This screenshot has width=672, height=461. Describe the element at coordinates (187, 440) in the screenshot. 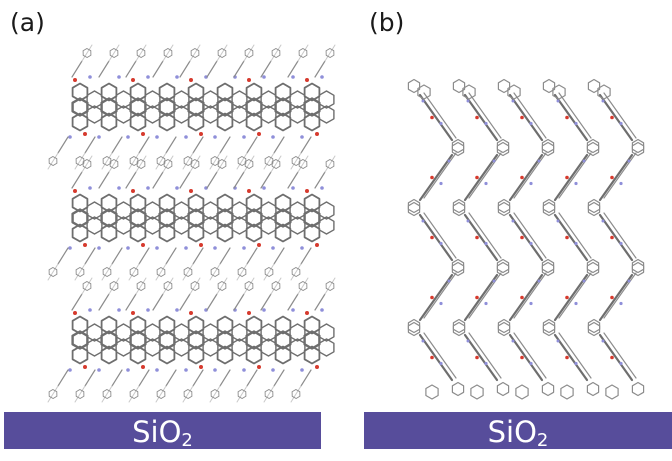

I see `panel-a-substrate-subscript: 2` at that location.